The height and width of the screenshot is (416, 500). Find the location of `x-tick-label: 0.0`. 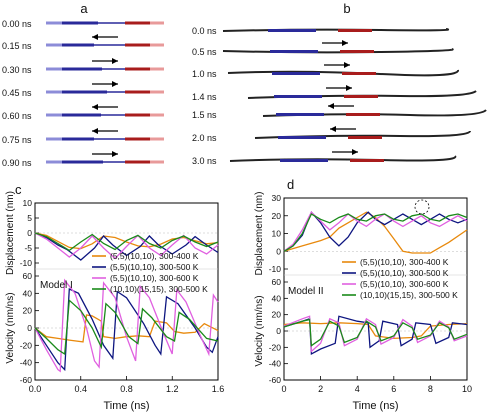

x-tick-label: 0.0 is located at coordinates (35, 389).